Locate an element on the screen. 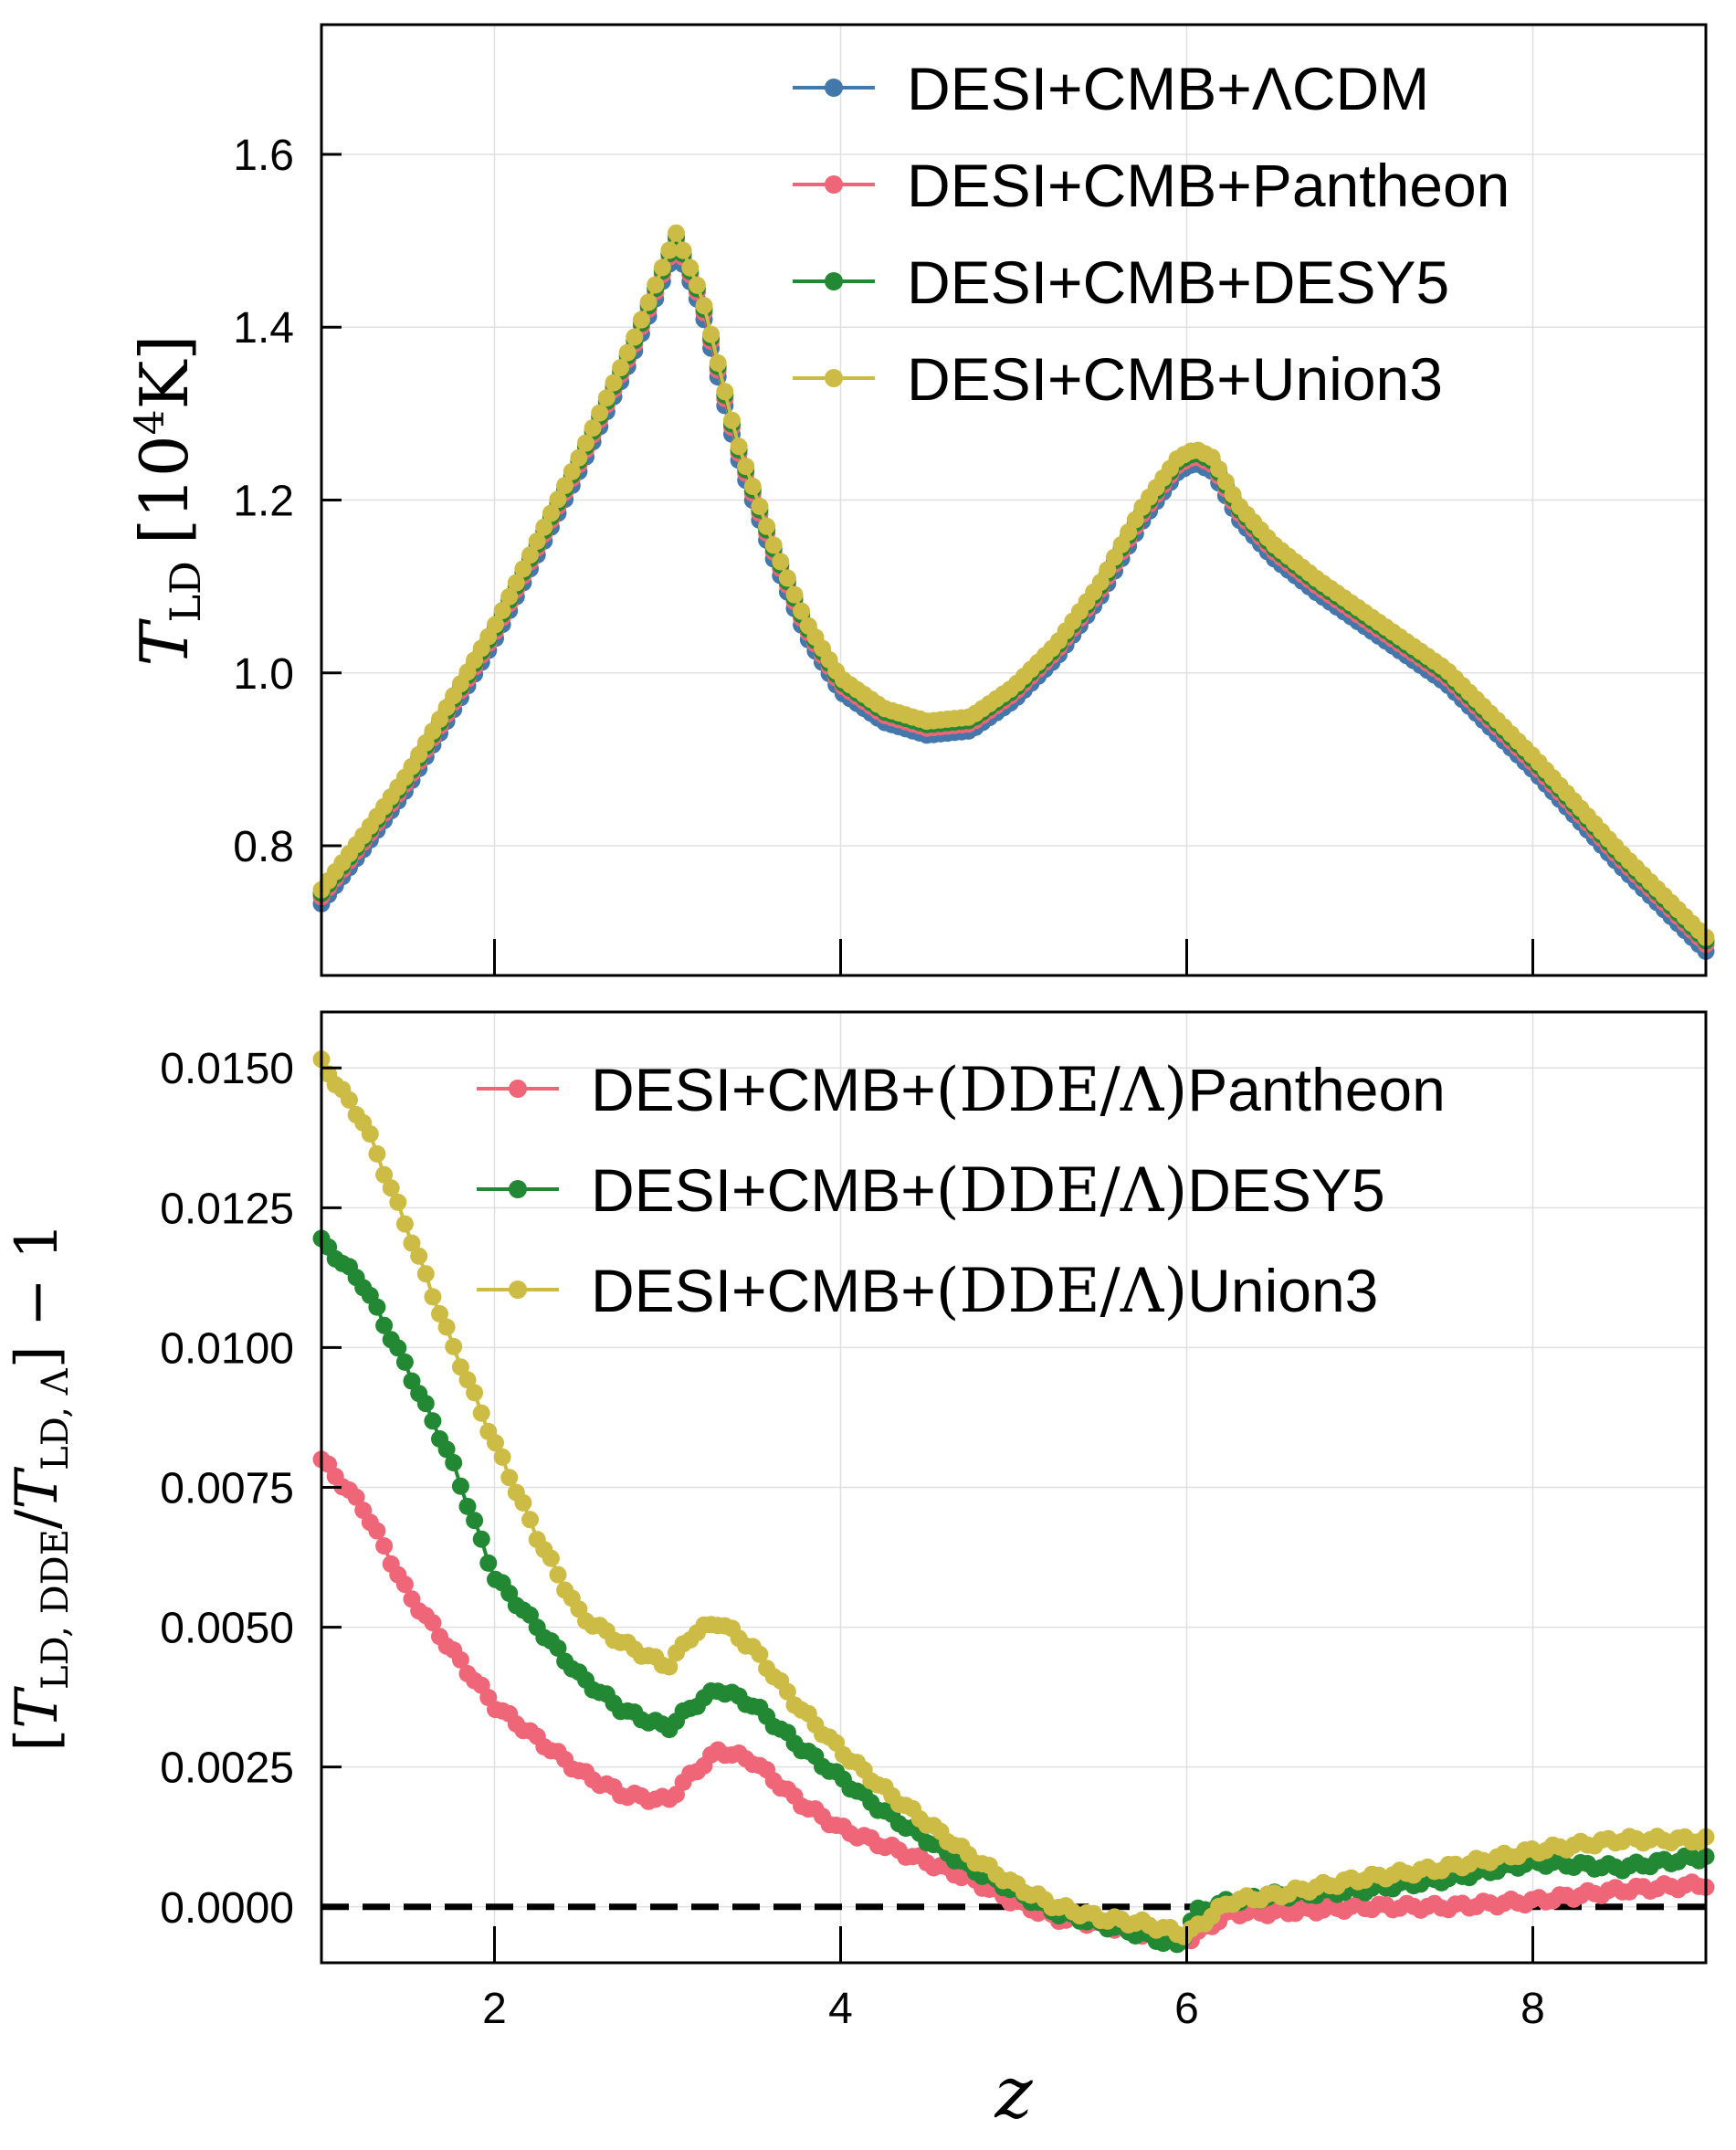  bottom-ytick-label: 0.0075 is located at coordinates (227, 1489).